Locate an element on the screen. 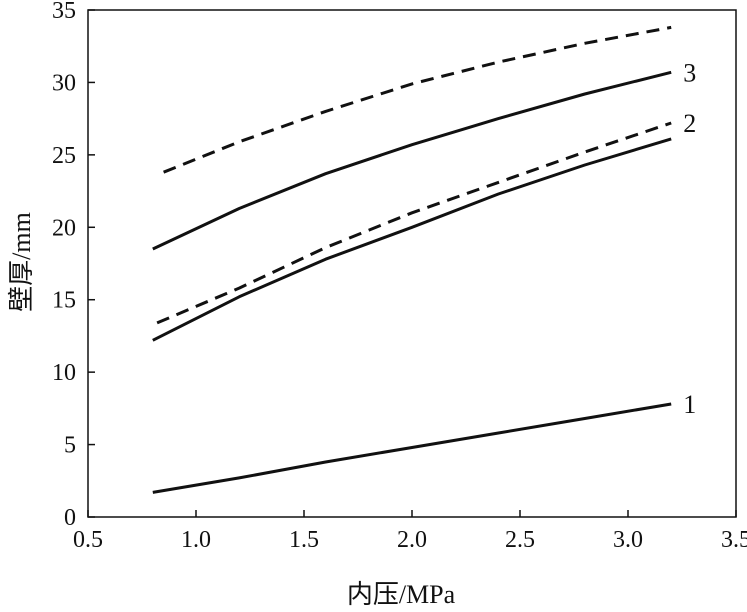 This screenshot has height=612, width=747. x-tick-label: 2.5 is located at coordinates (520, 540).